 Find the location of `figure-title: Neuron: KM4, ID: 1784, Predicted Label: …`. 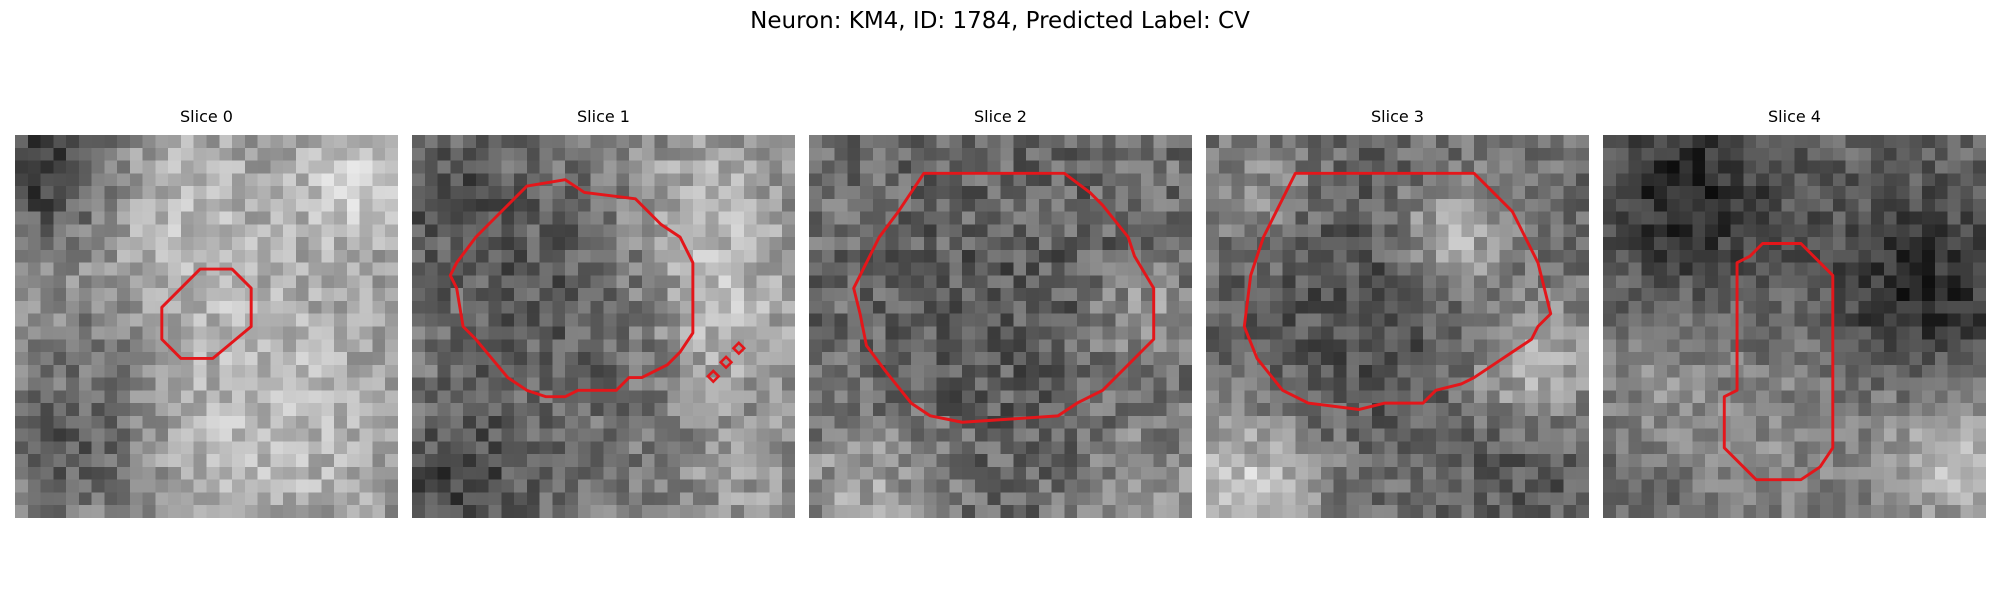

figure-title: Neuron: KM4, ID: 1784, Predicted Label: … is located at coordinates (1000, 21).